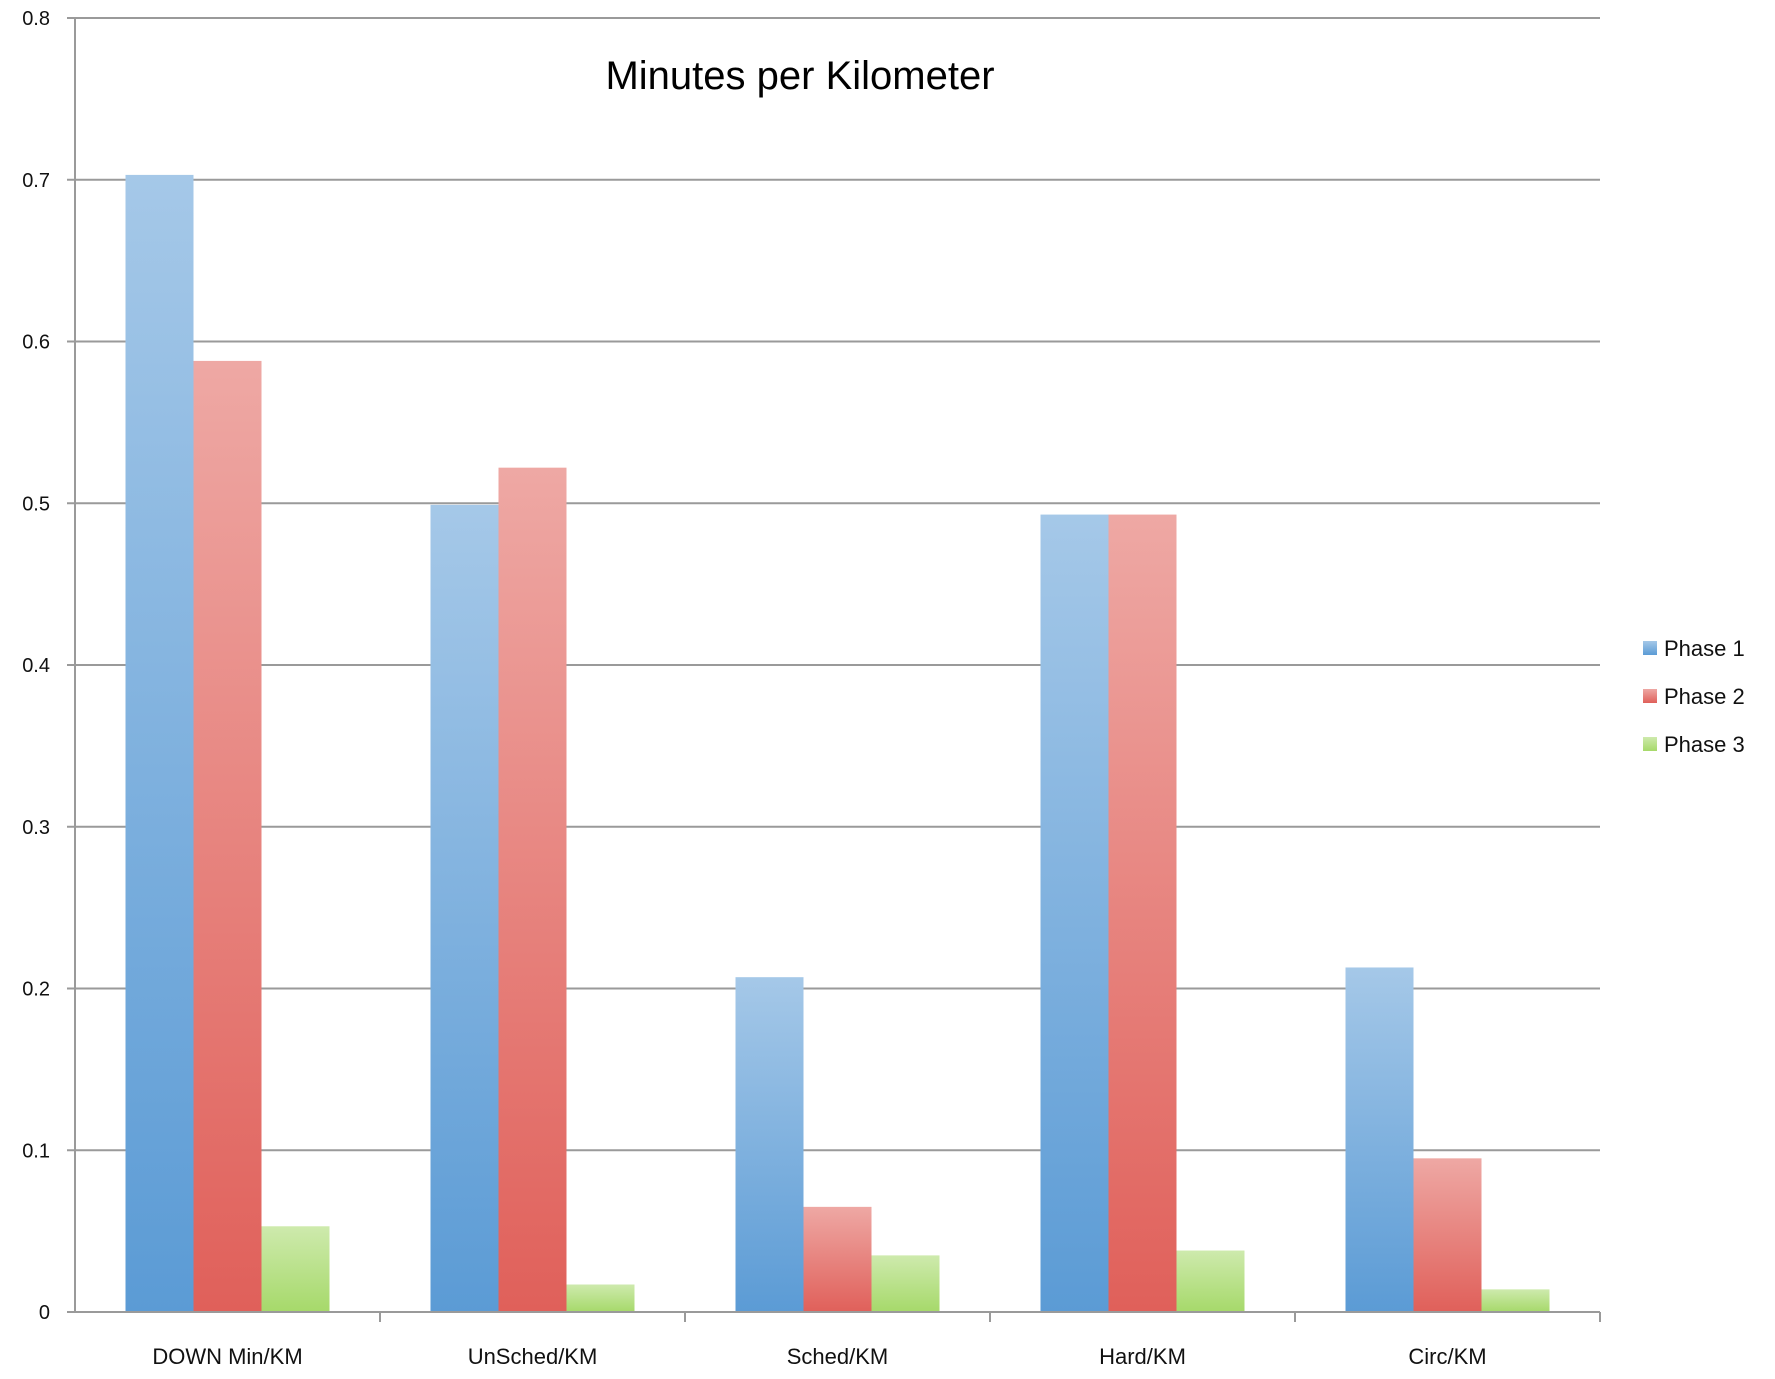  What do you see at coordinates (36, 666) in the screenshot?
I see `y-tick-label: 0.4` at bounding box center [36, 666].